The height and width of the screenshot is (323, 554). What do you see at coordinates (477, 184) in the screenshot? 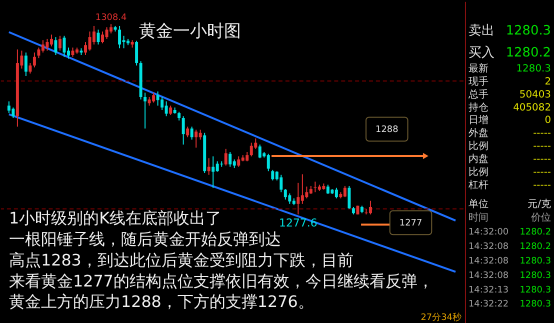
I see `text: 杠杆` at bounding box center [477, 184].